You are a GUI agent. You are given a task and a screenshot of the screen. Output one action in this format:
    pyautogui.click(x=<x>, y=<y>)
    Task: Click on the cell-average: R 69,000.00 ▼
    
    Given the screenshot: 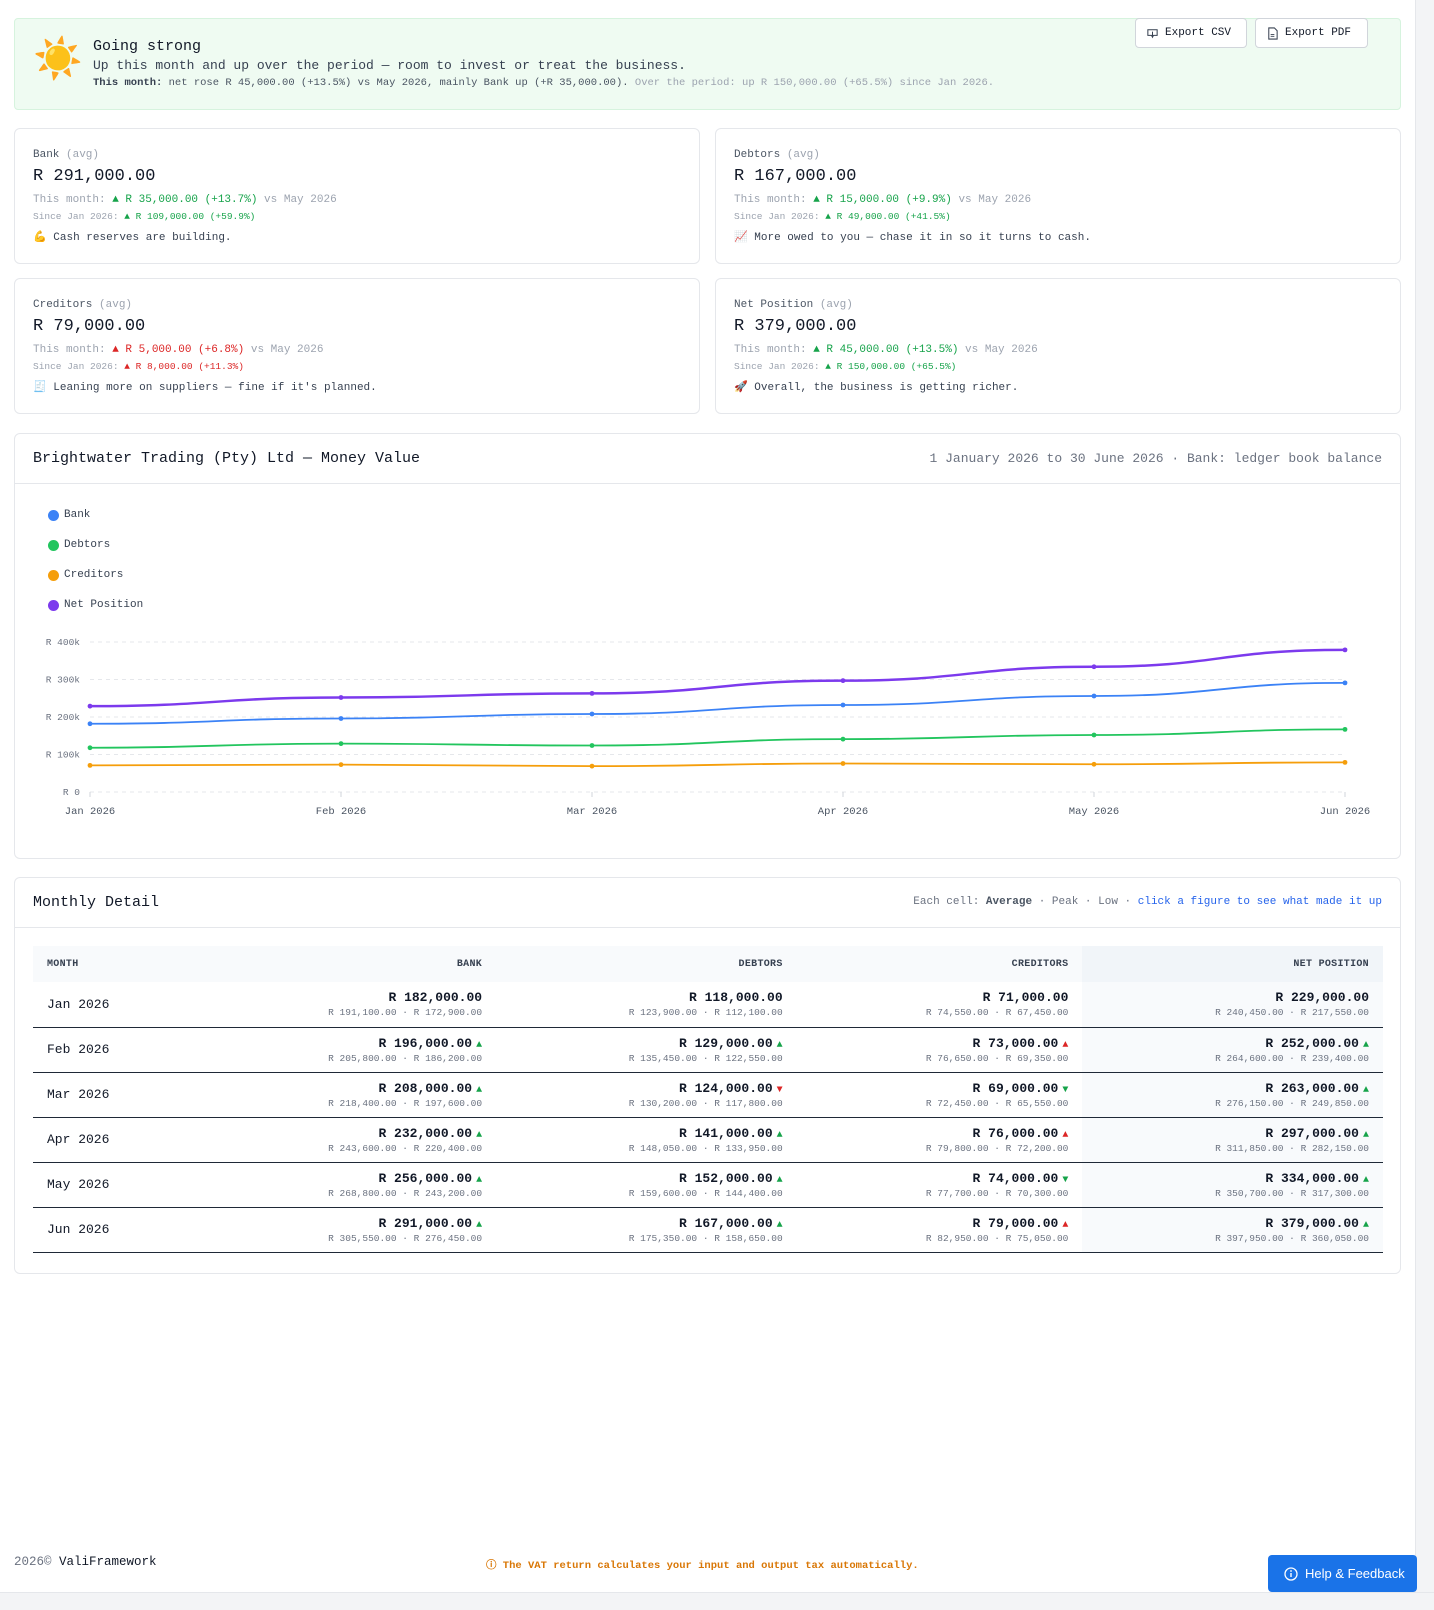 What is the action you would take?
    pyautogui.click(x=1020, y=1088)
    